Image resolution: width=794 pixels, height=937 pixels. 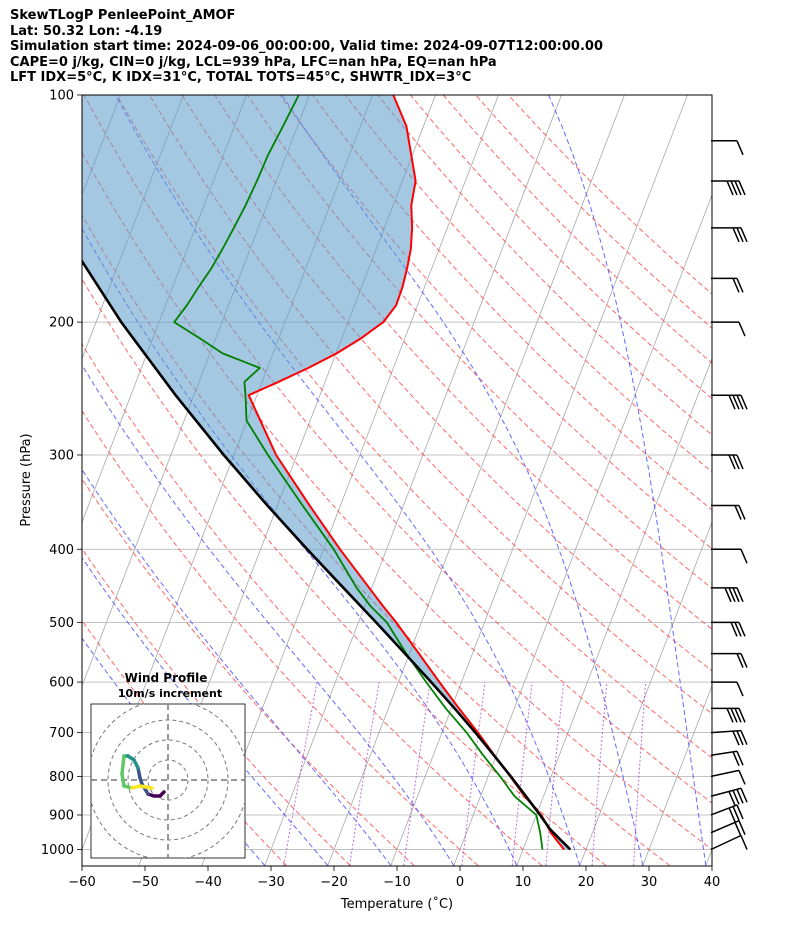 What do you see at coordinates (168, 765) in the screenshot?
I see `hodograph-inset: Wind Profile 10m/s increment` at bounding box center [168, 765].